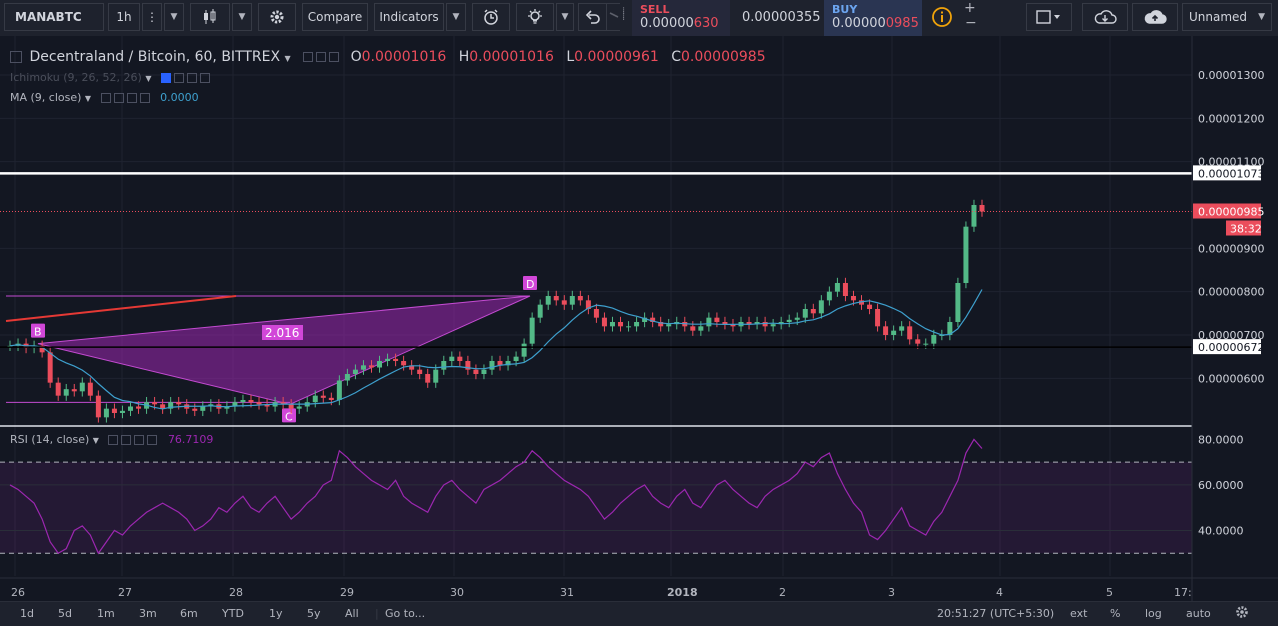 This screenshot has width=1278, height=626. Describe the element at coordinates (970, 8) in the screenshot. I see `plus-icon: +` at that location.